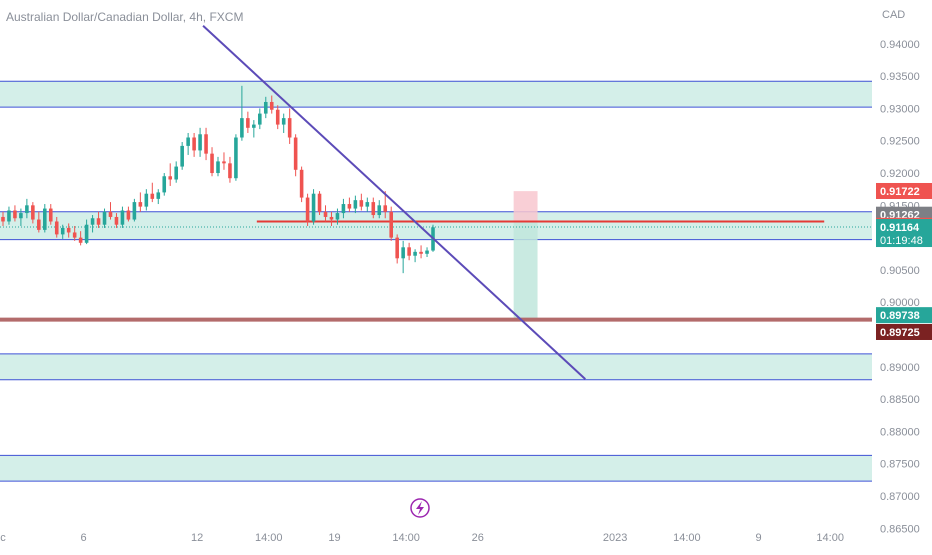 The height and width of the screenshot is (555, 932). Describe the element at coordinates (900, 432) in the screenshot. I see `y-tick-label: 0.88000` at that location.